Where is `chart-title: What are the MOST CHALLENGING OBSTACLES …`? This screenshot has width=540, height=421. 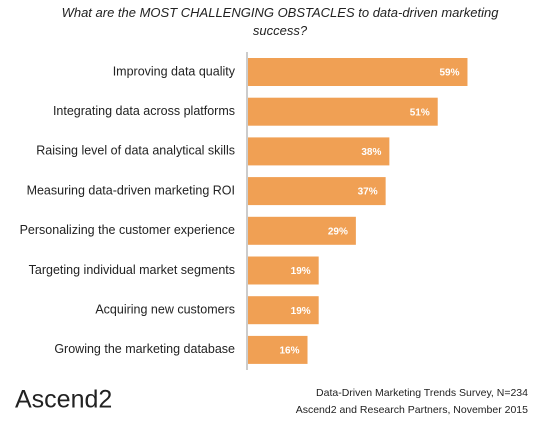
chart-title: What are the MOST CHALLENGING OBSTACLES … is located at coordinates (281, 21).